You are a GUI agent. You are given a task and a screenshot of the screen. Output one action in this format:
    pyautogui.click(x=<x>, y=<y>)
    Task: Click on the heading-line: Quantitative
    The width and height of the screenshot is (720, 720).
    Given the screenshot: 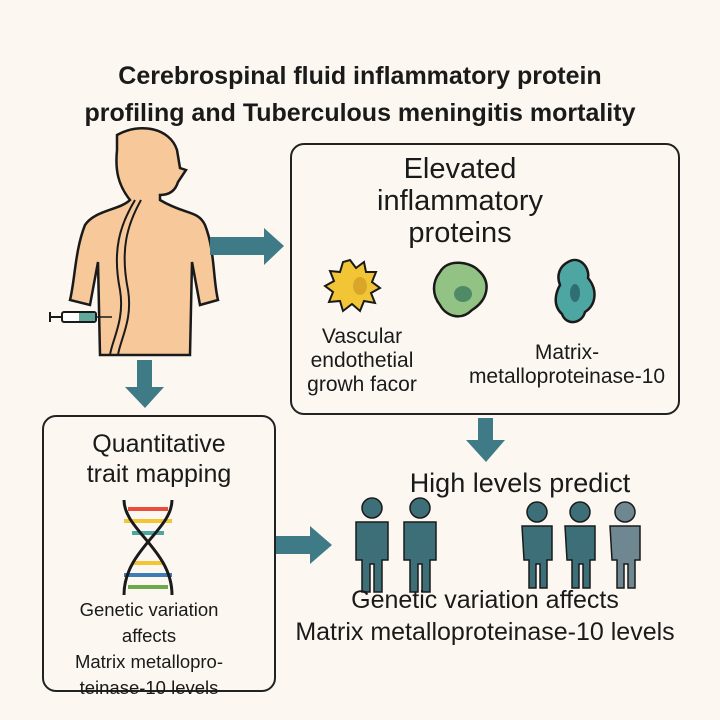 What is the action you would take?
    pyautogui.click(x=159, y=444)
    